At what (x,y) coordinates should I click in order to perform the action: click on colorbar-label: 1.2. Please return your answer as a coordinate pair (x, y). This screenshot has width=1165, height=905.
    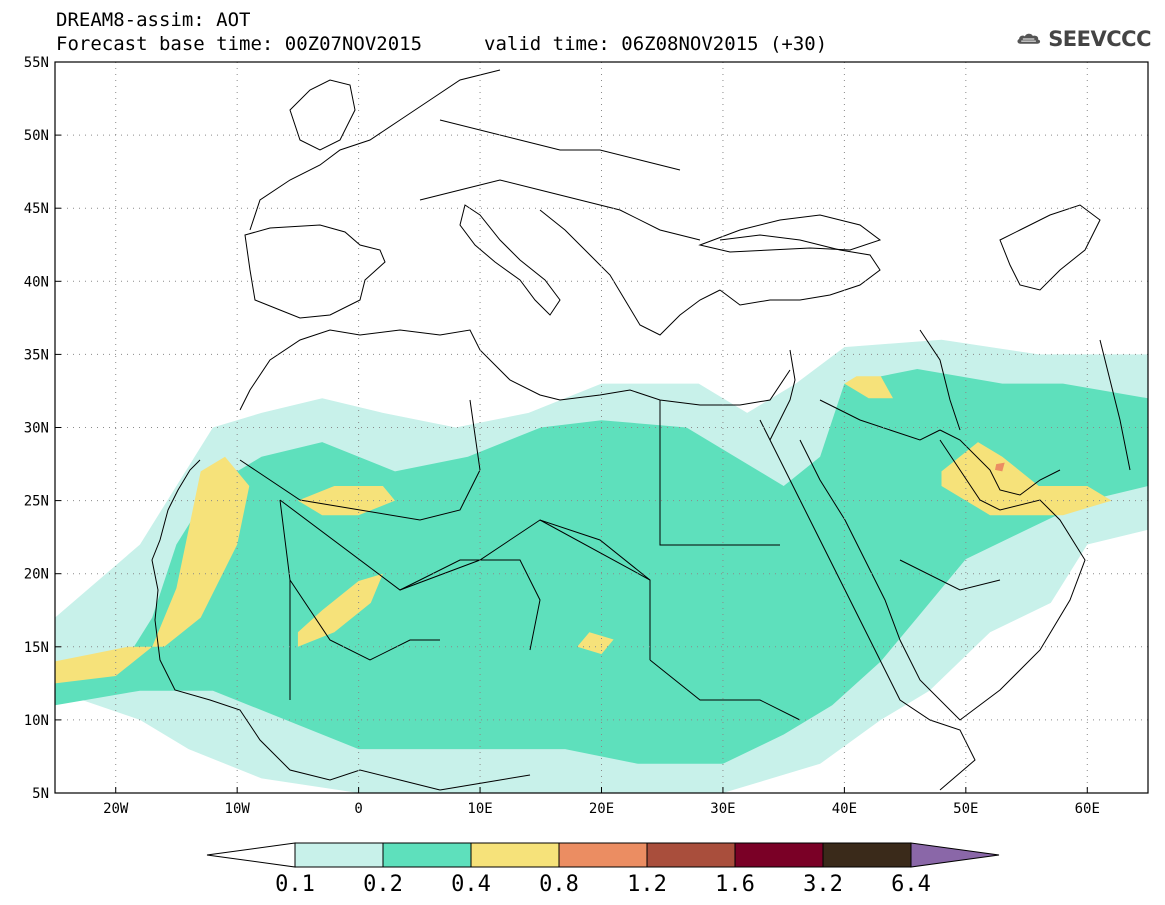
    Looking at the image, I should click on (647, 884).